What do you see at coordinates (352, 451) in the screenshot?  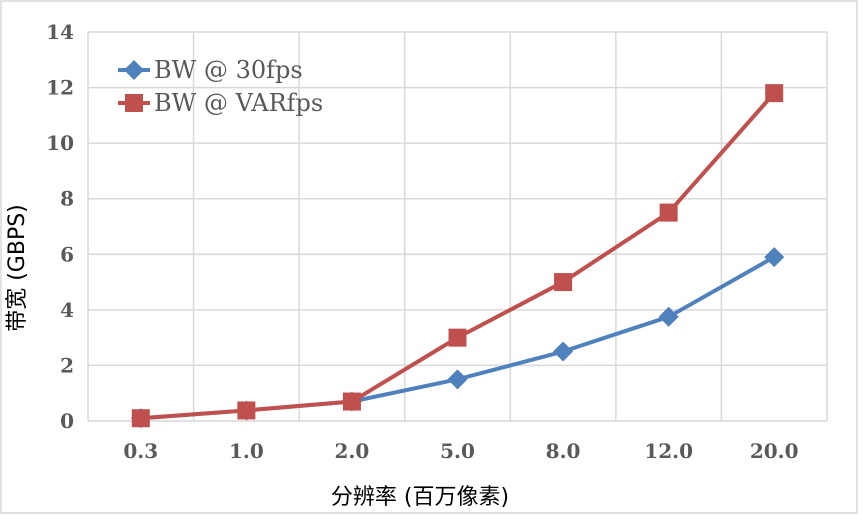 I see `x-tick-label: 2.0` at bounding box center [352, 451].